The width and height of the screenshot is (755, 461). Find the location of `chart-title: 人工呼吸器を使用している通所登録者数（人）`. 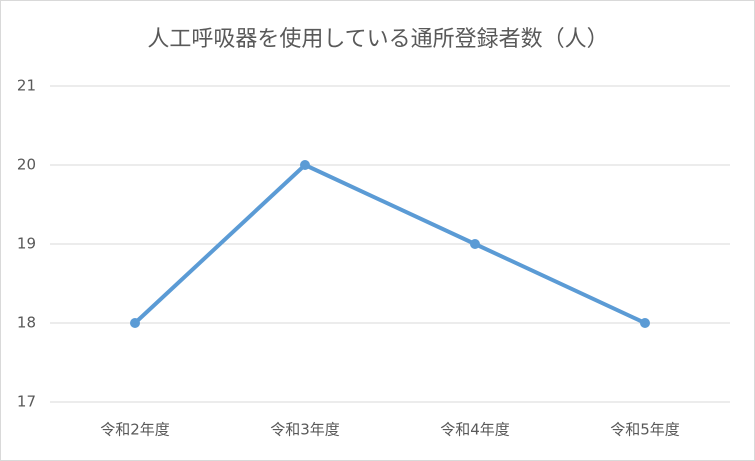

chart-title: 人工呼吸器を使用している通所登録者数（人） is located at coordinates (377, 39).